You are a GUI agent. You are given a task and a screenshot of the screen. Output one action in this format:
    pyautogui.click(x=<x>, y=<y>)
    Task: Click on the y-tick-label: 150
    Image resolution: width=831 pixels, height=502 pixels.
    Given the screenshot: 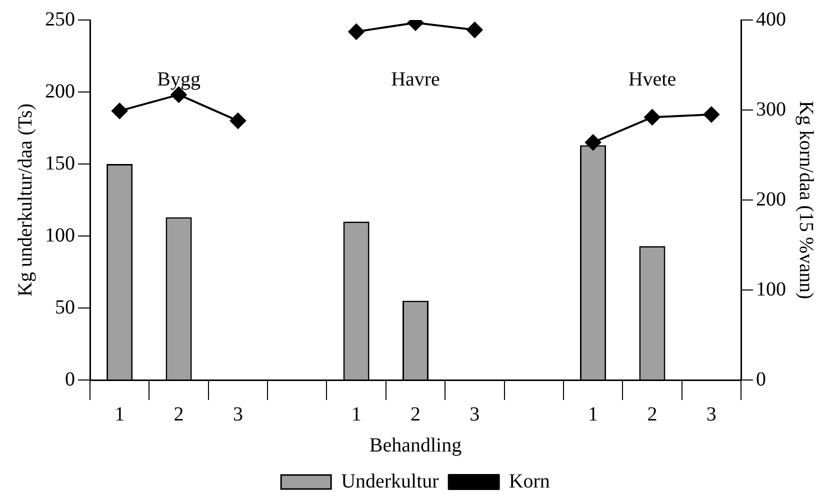 What is the action you would take?
    pyautogui.click(x=60, y=163)
    